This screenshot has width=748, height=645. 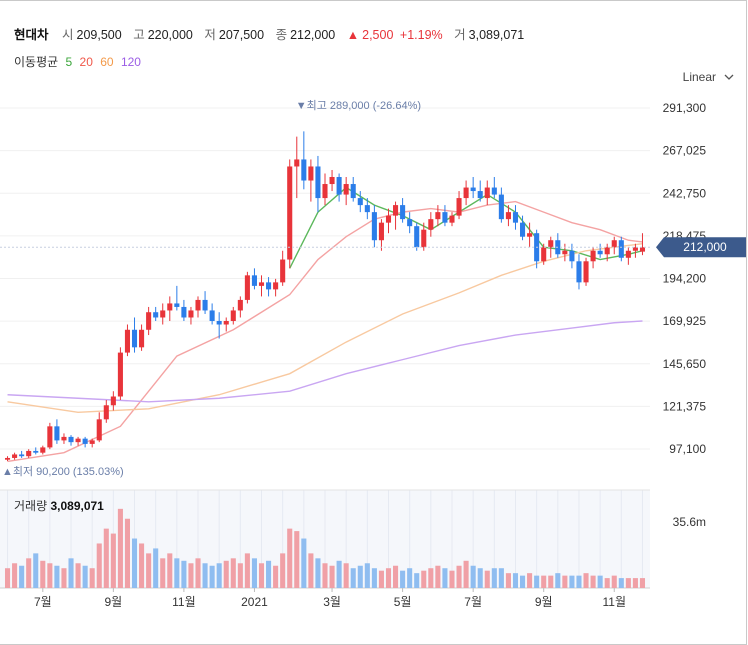 What do you see at coordinates (358, 105) in the screenshot?
I see `max-price-annotation: ▼최고 289,000 (-26.64%)` at bounding box center [358, 105].